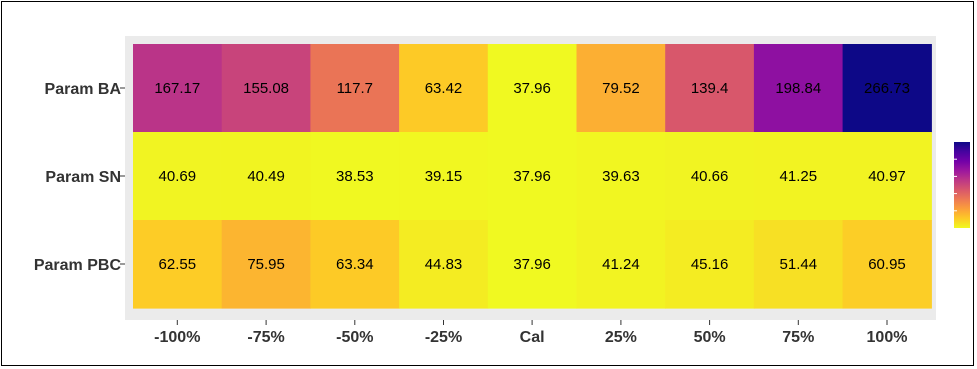  Describe the element at coordinates (83, 89) in the screenshot. I see `row-label: Param BA` at that location.